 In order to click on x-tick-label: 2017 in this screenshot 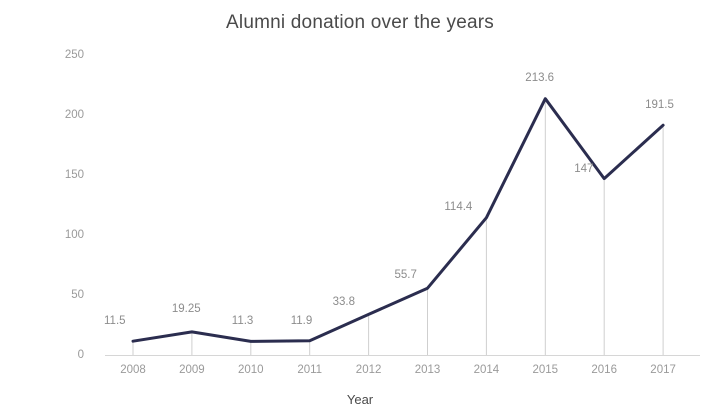, I will do `click(663, 370)`.